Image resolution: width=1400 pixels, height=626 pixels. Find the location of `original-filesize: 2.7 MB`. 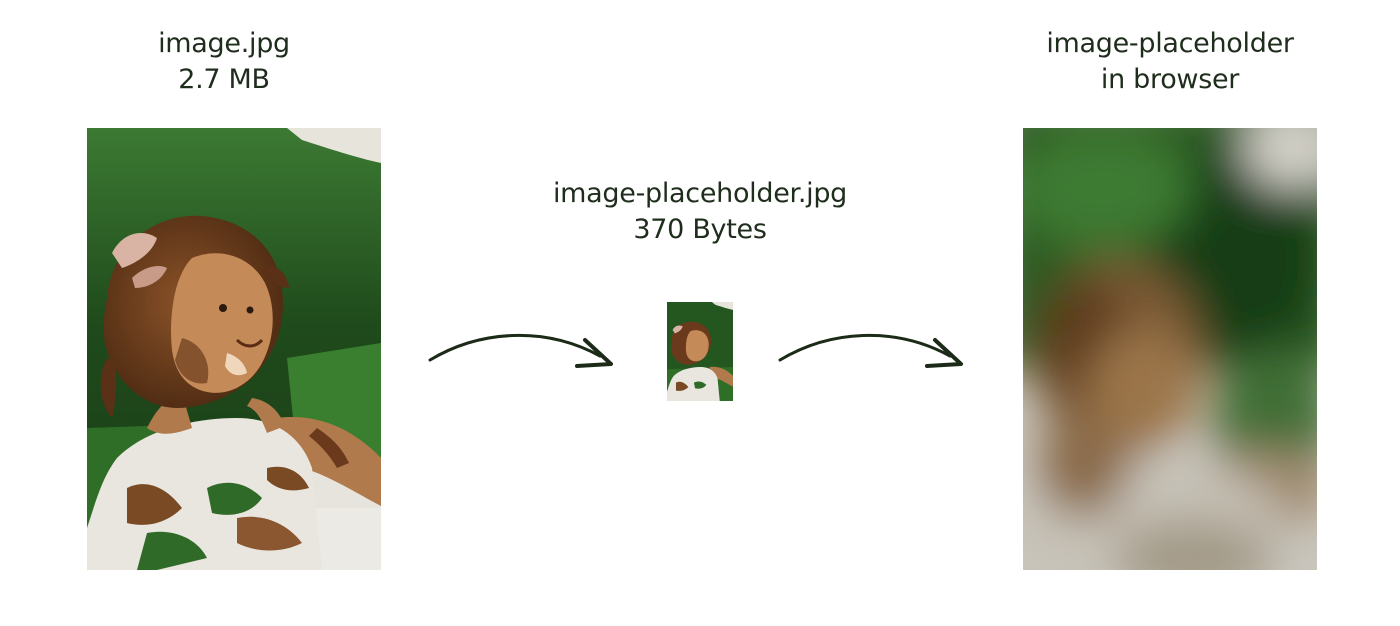

original-filesize: 2.7 MB is located at coordinates (224, 79).